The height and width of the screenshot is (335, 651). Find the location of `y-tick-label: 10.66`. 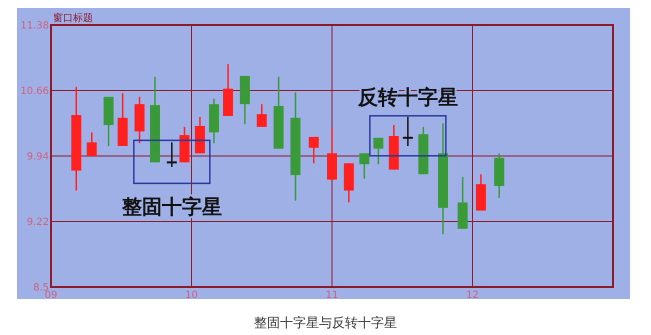

y-tick-label: 10.66 is located at coordinates (34, 91).